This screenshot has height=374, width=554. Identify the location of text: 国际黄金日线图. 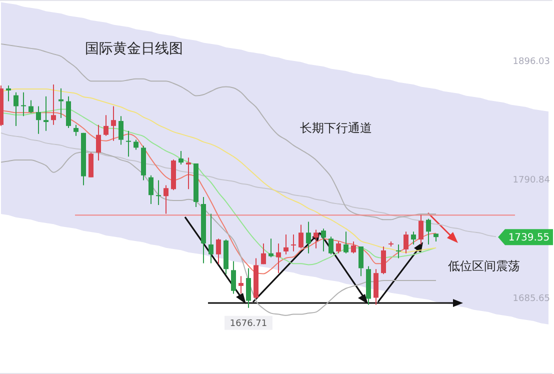
(134, 49).